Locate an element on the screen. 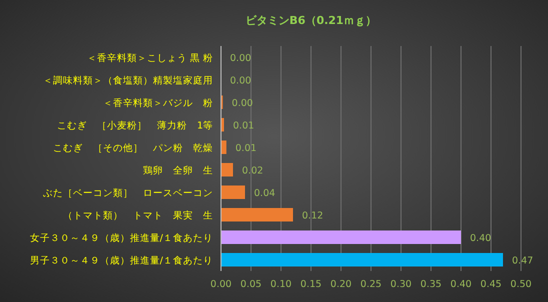 This screenshot has width=548, height=302. data-label: 0.40 is located at coordinates (481, 238).